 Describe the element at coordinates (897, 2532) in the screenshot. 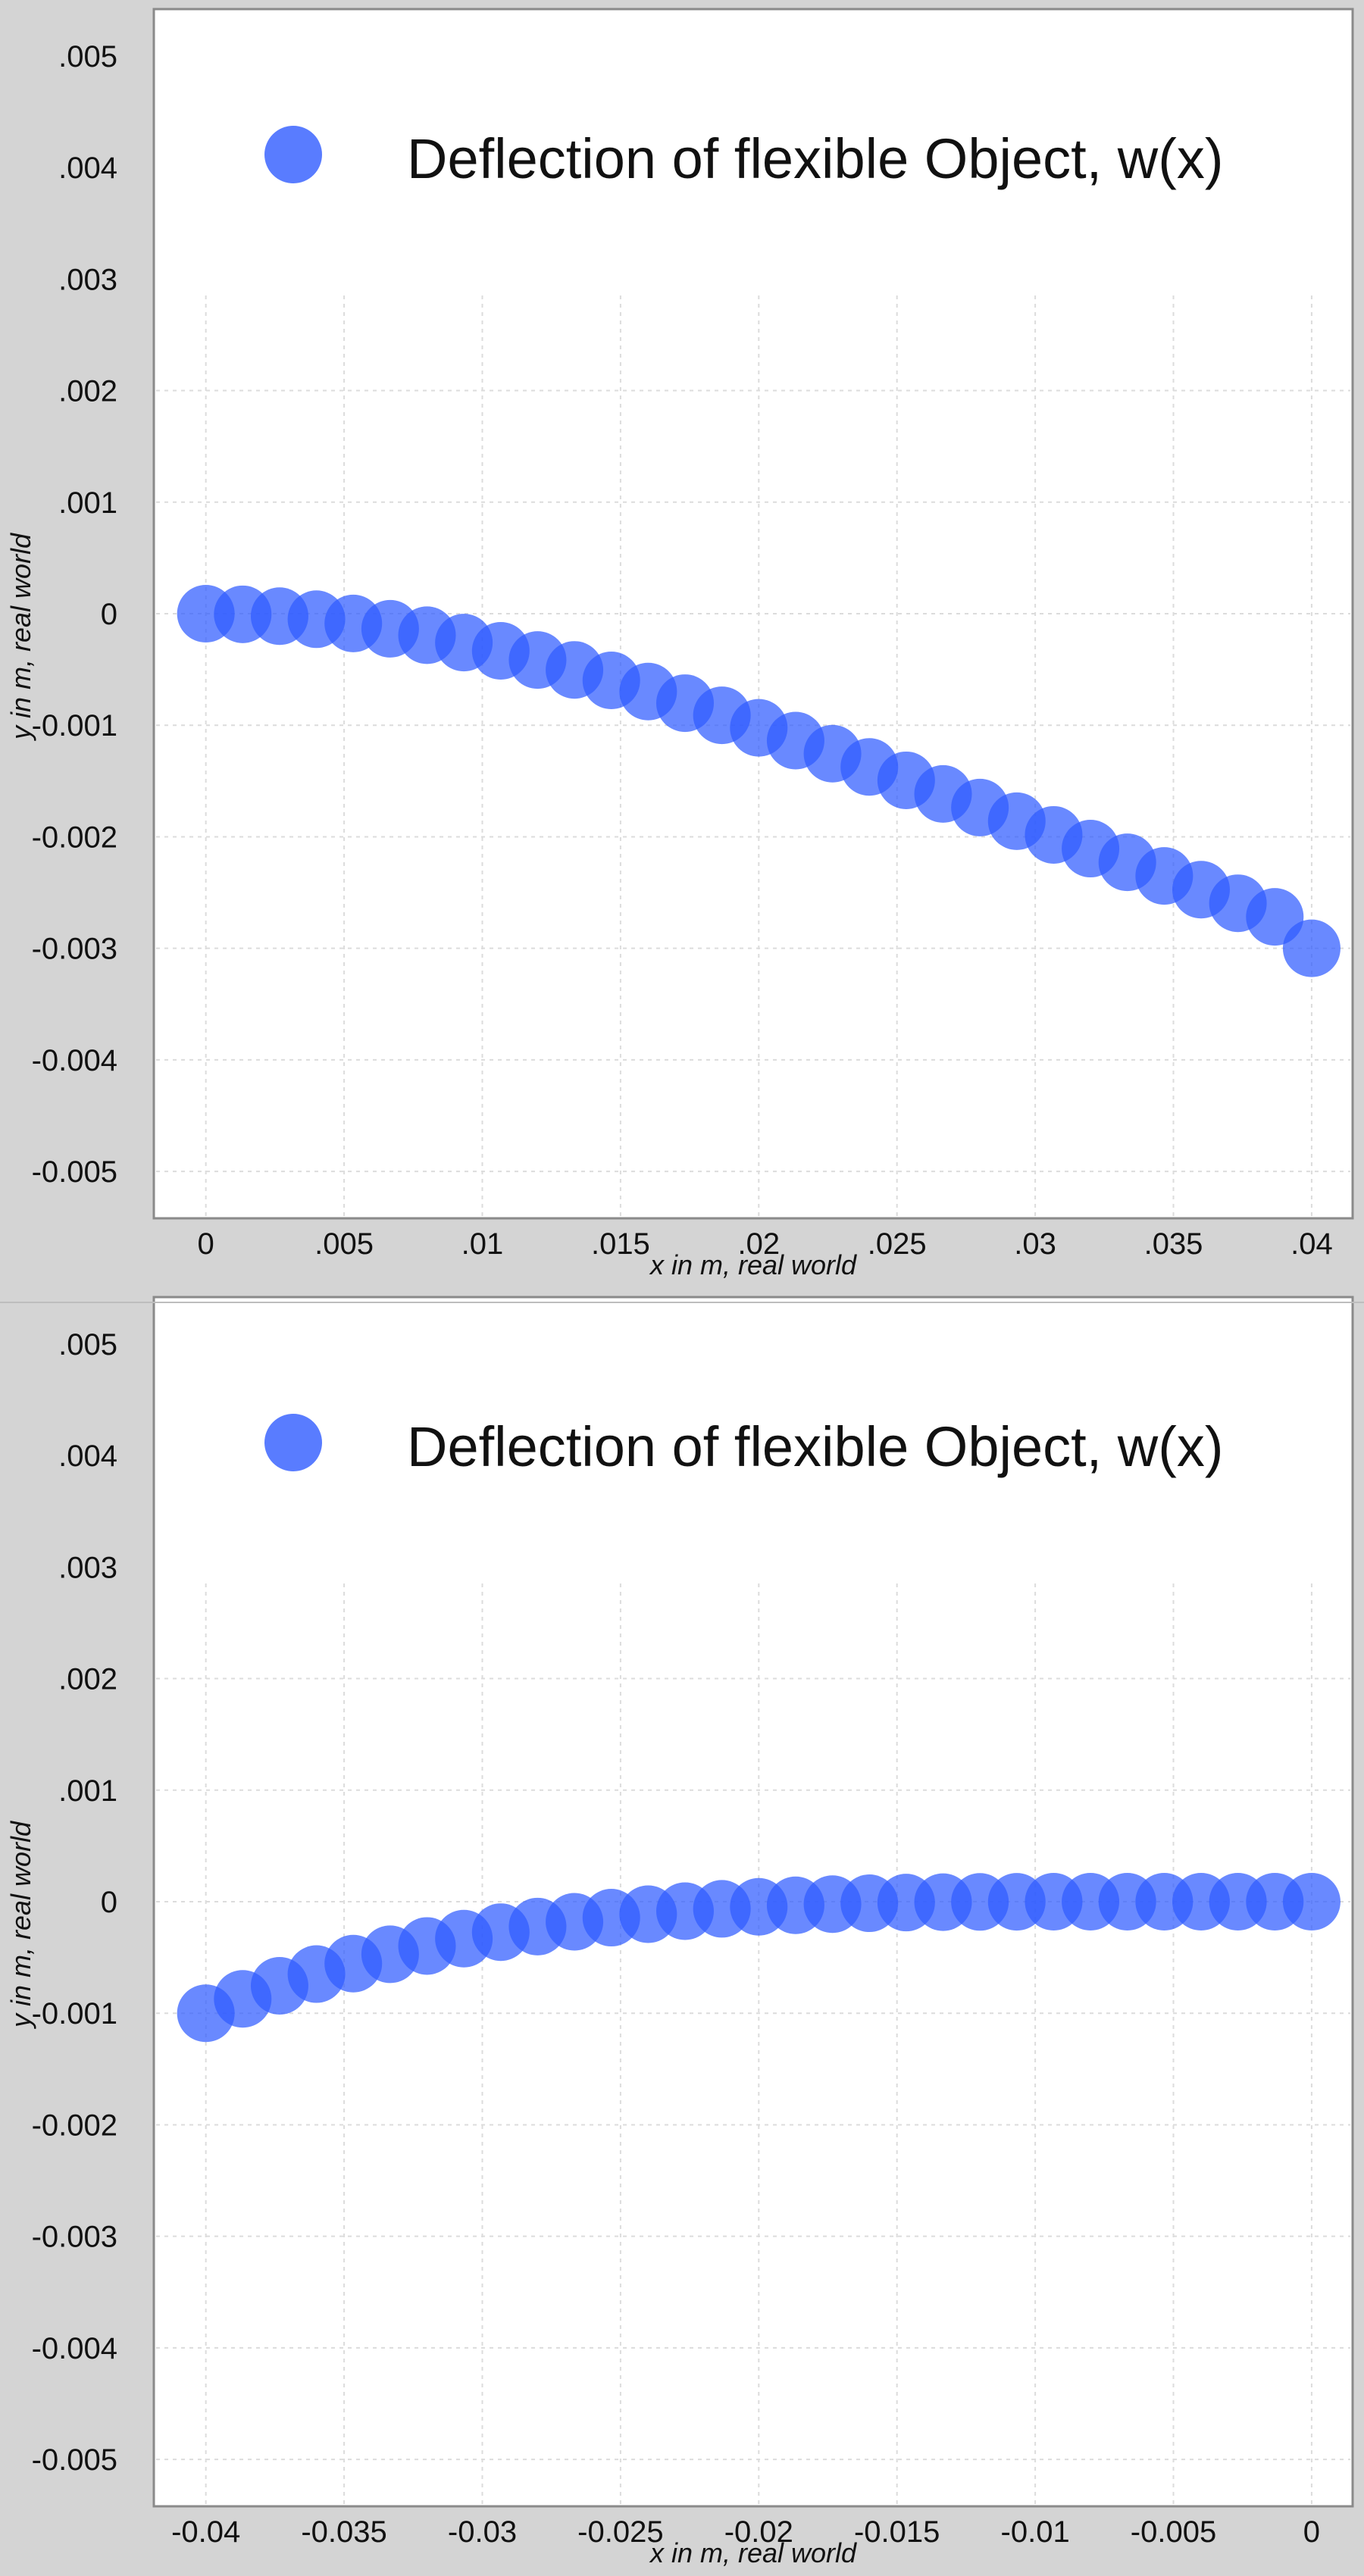

I see `x-tick-label: -0.015` at that location.